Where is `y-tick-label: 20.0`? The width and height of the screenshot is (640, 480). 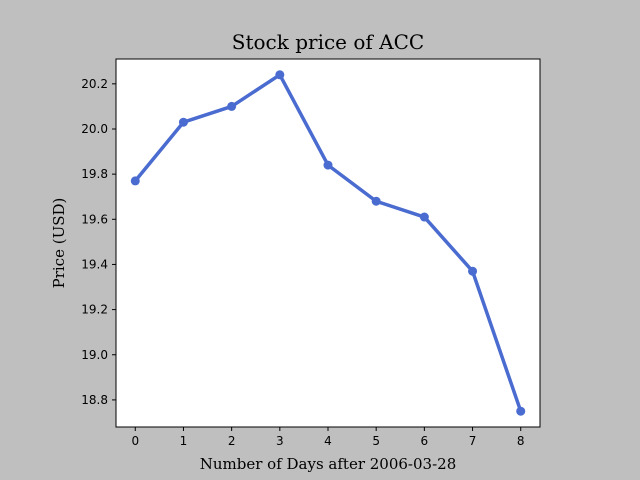
y-tick-label: 20.0 is located at coordinates (94, 129).